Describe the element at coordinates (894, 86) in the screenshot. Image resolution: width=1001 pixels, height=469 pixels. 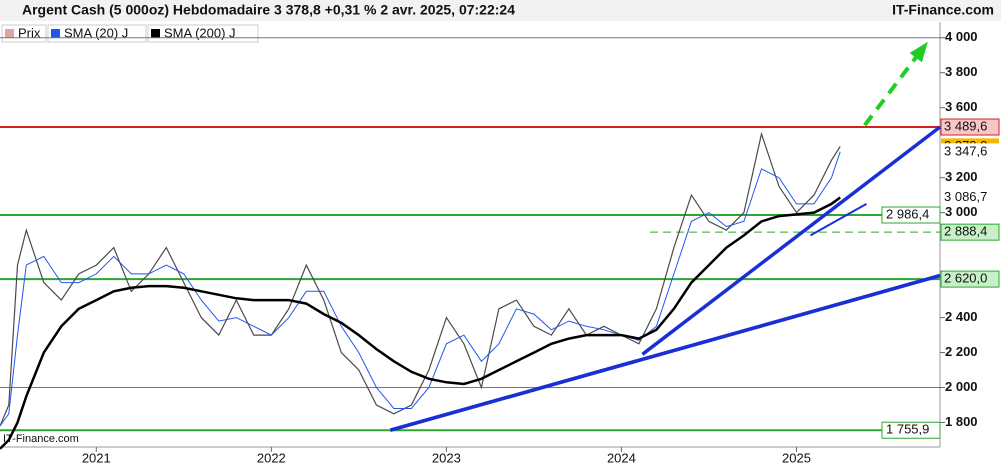
I see `arrow-shaft` at that location.